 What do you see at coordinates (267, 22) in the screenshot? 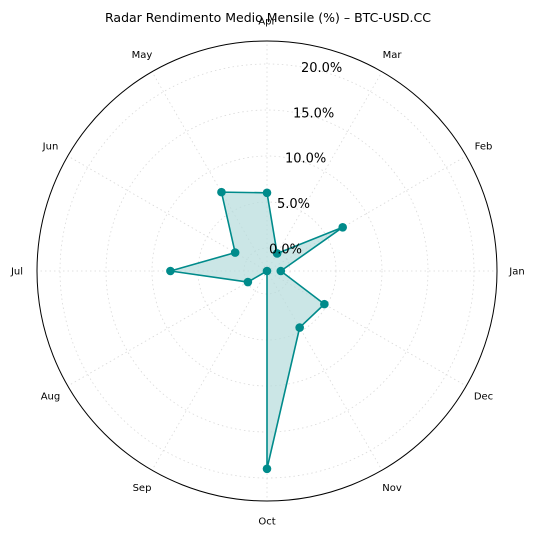
I see `category-label: Apr` at bounding box center [267, 22].